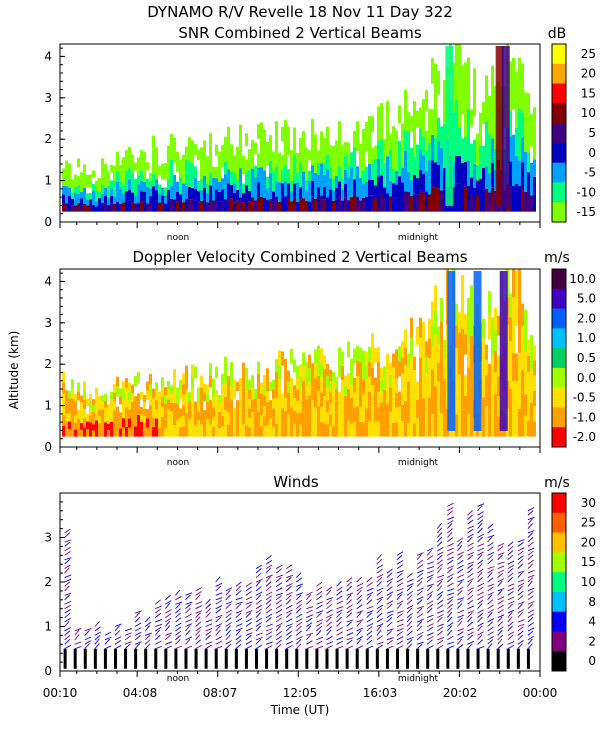 This screenshot has width=600, height=750. I want to click on snr-midnight-marker: midnight, so click(418, 238).